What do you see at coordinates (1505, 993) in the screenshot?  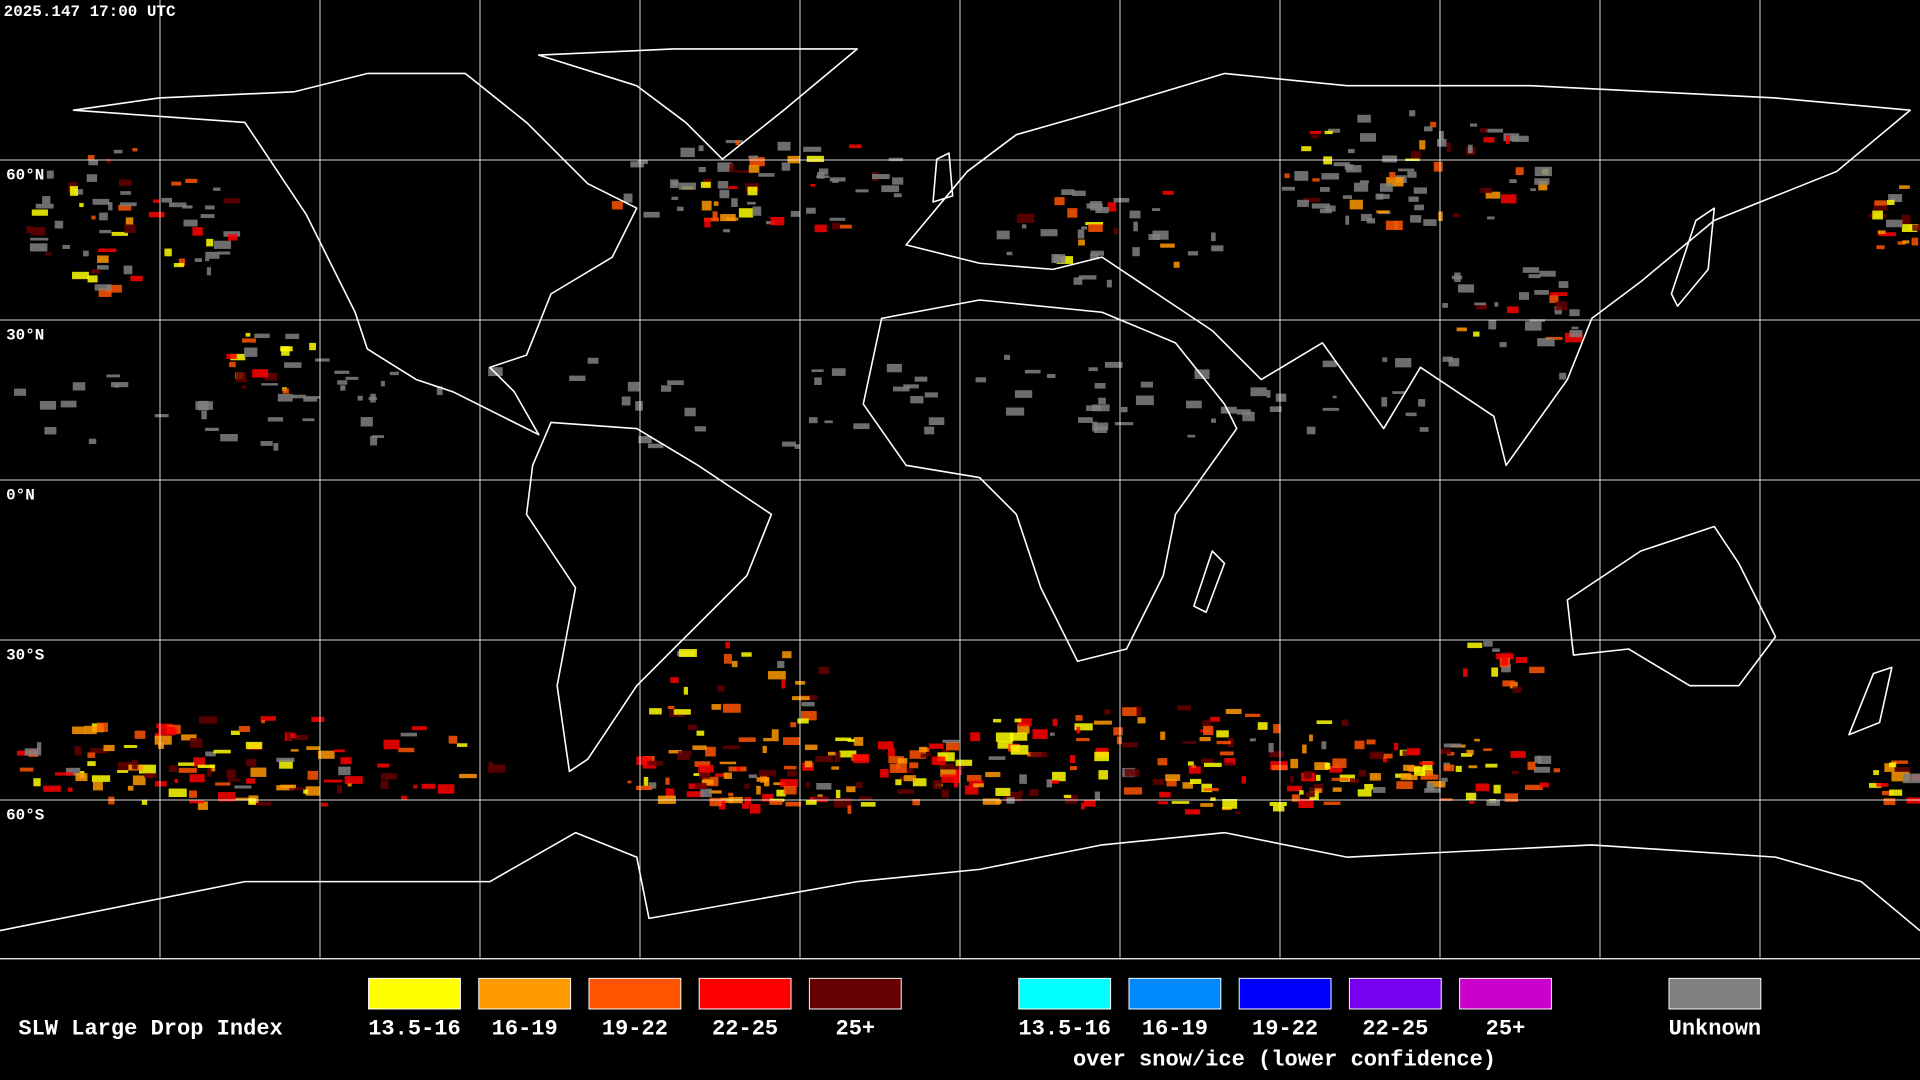 I see `legend-swatch` at bounding box center [1505, 993].